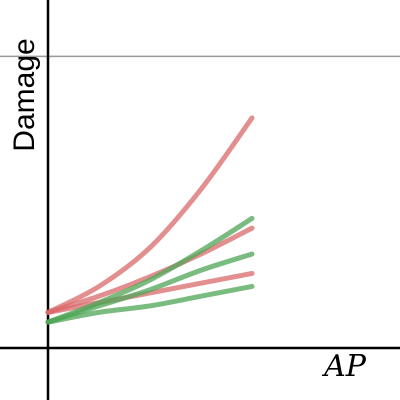 This screenshot has height=400, width=400. I want to click on x-axis-label: AP, so click(344, 366).